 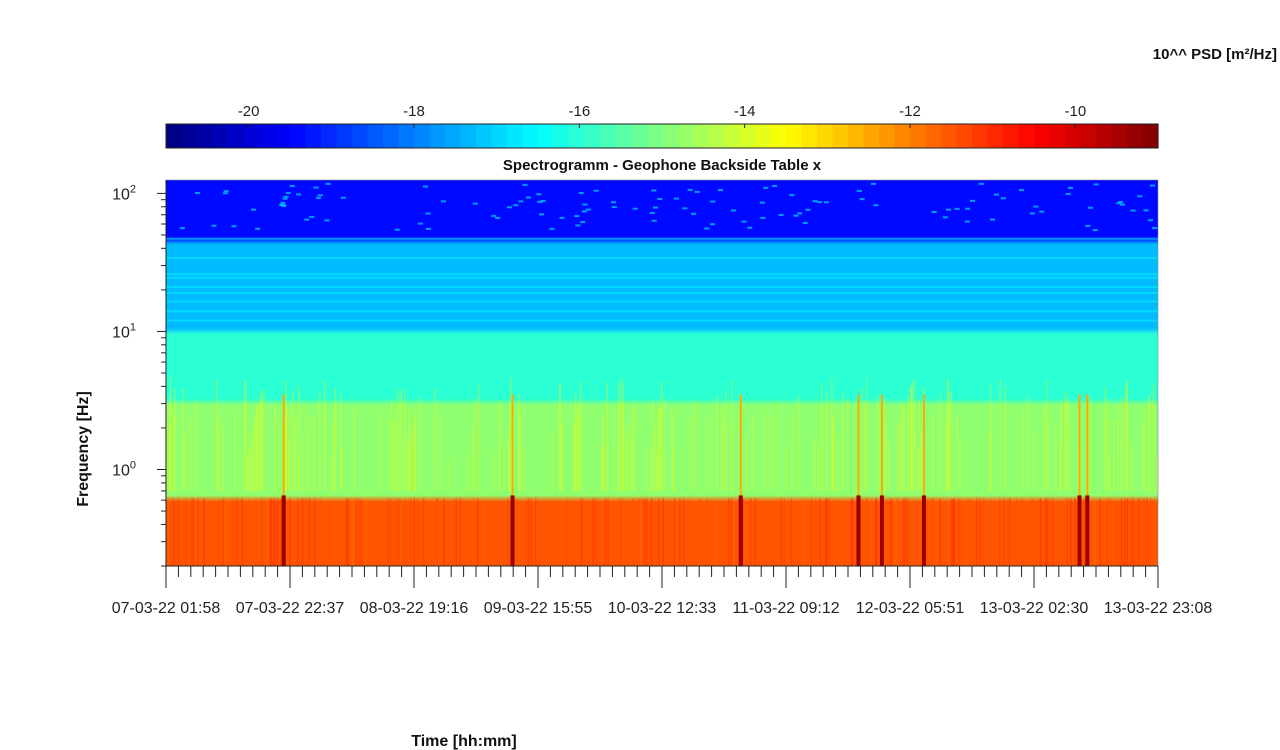 I want to click on colorbar-tick-label: -16, so click(x=579, y=111).